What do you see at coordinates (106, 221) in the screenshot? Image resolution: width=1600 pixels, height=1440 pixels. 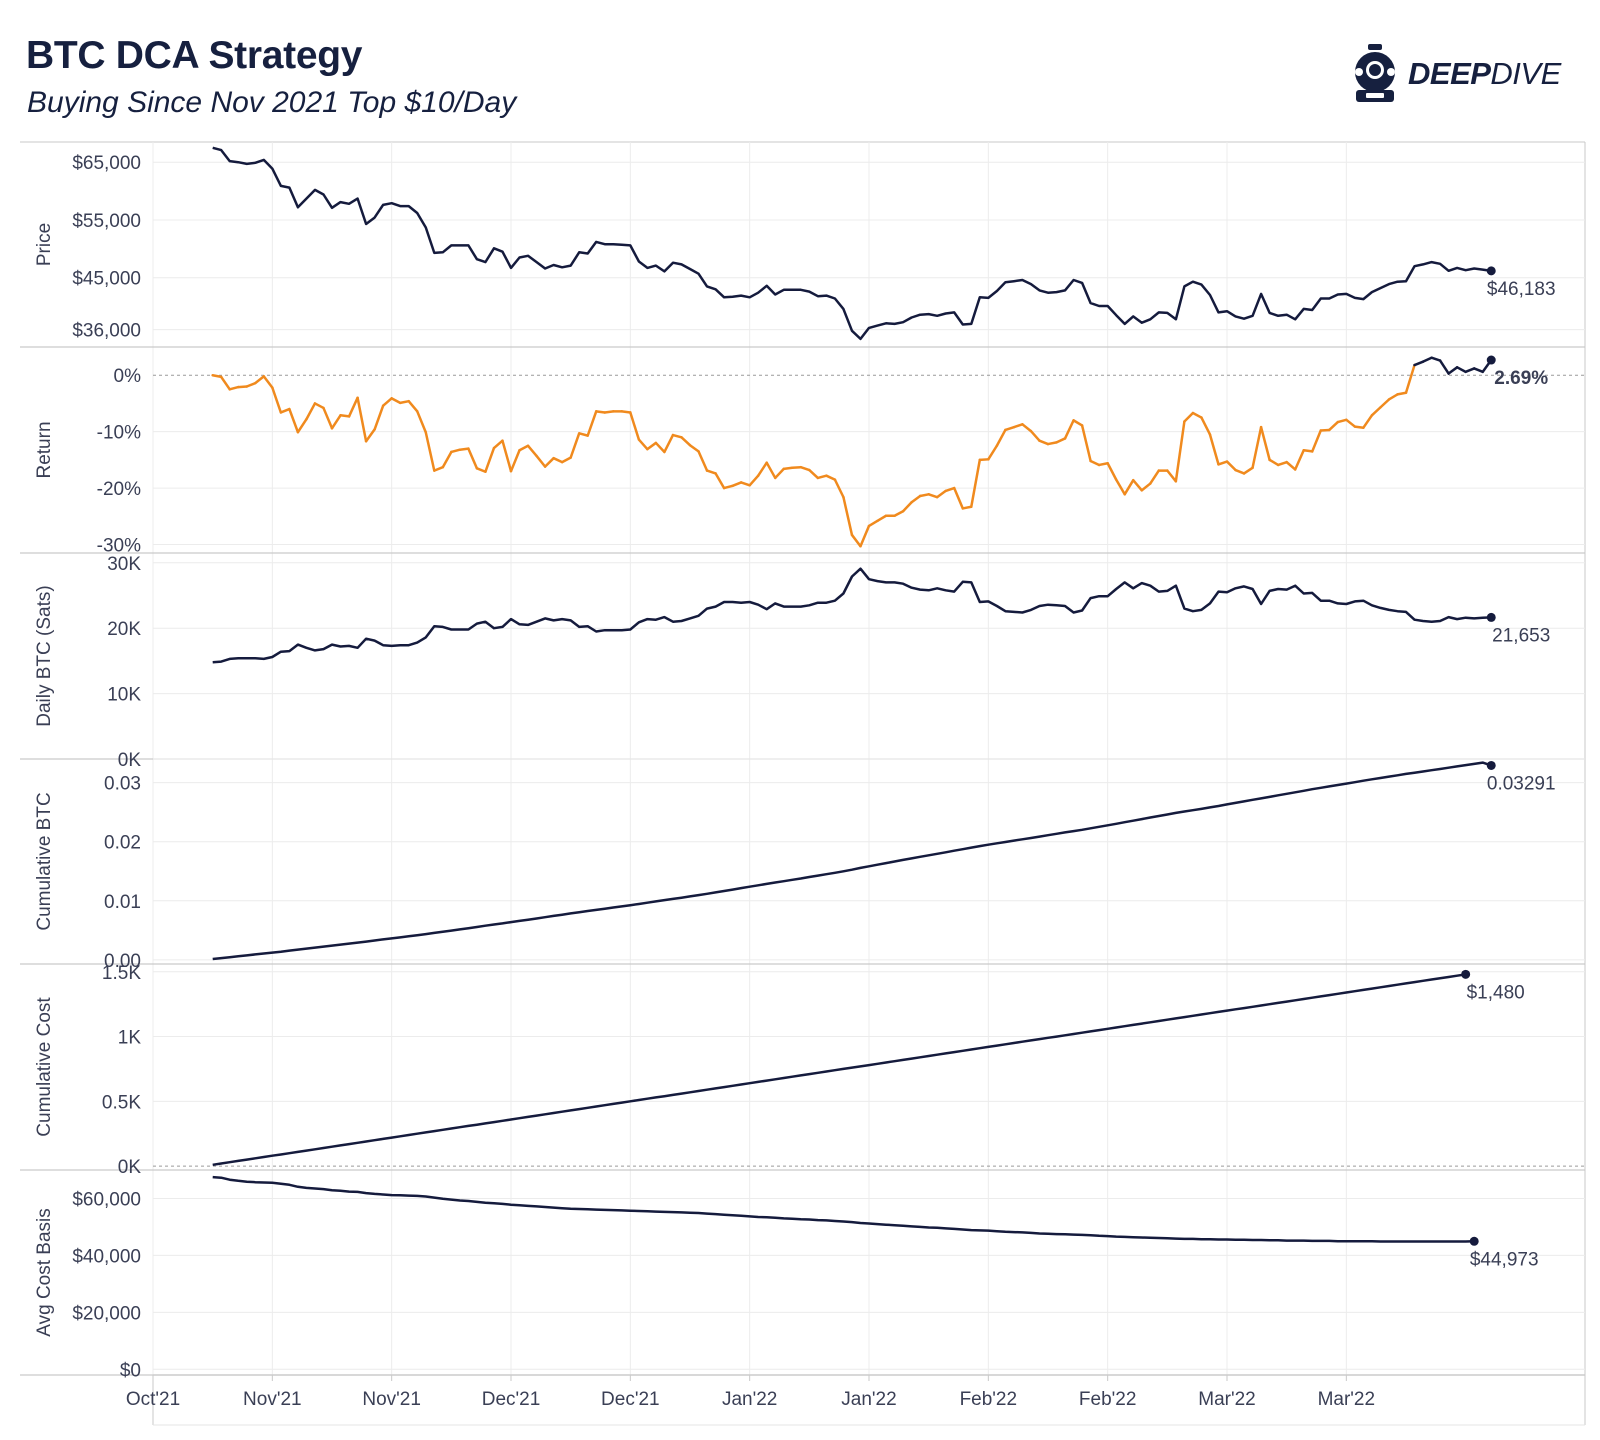 I see `y-tick-label: $55,000` at bounding box center [106, 221].